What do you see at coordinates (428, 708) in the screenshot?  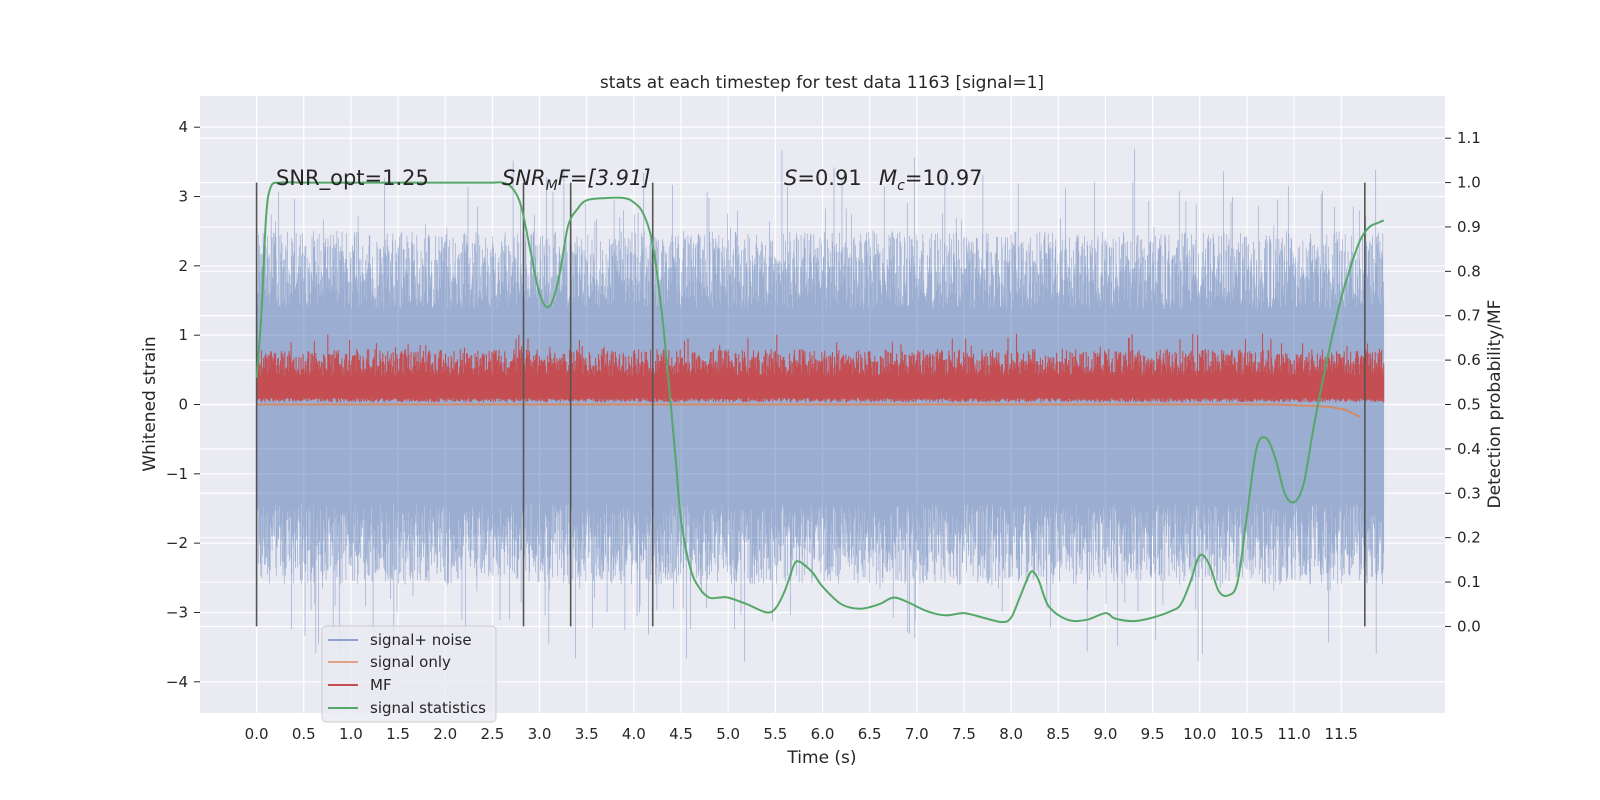 I see `svg-text: signal statistics` at bounding box center [428, 708].